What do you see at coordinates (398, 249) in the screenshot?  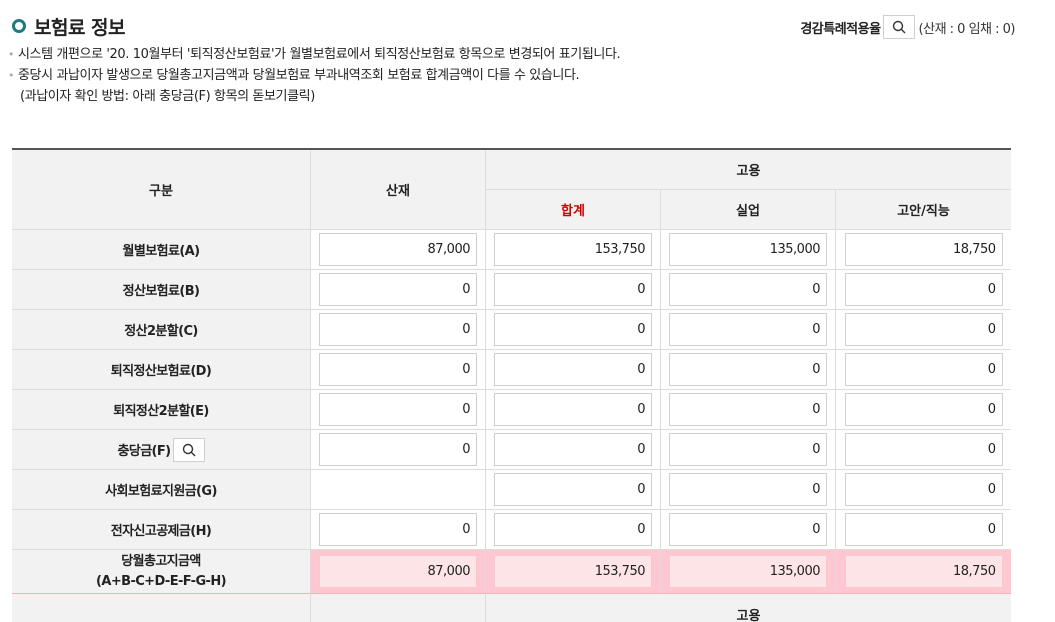 I see `sanjae-value-input: 87,000` at bounding box center [398, 249].